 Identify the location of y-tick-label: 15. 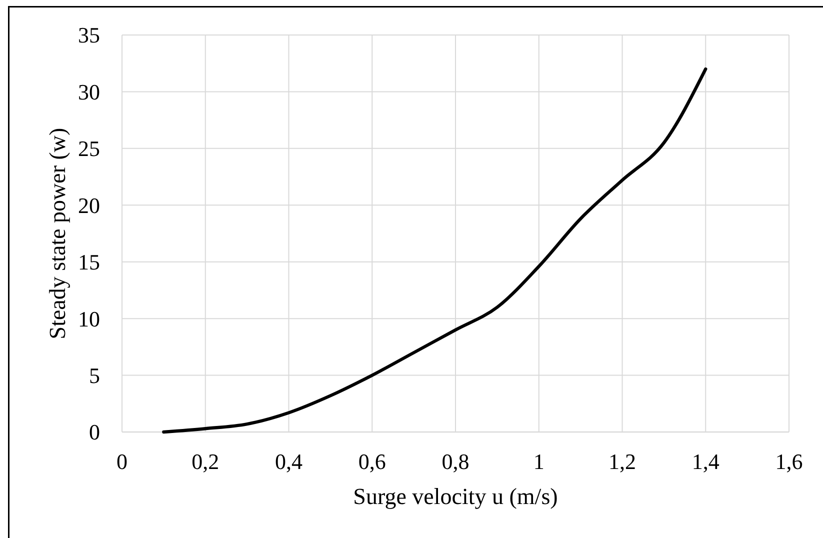
(89, 262).